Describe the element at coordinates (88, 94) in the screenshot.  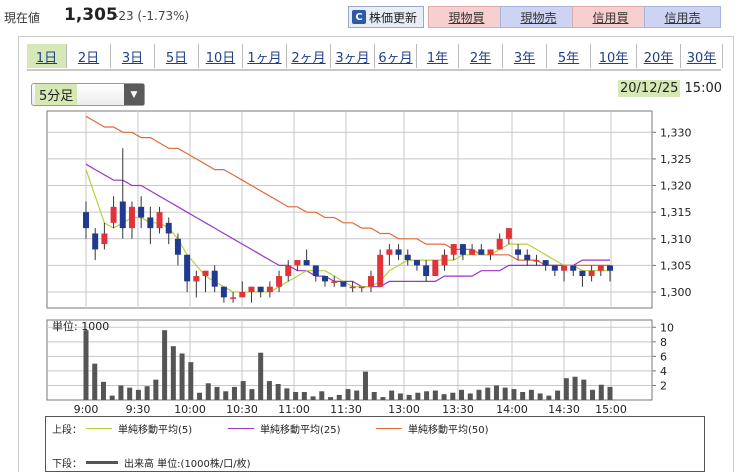
I see `interval-select: 5分足 ▼` at that location.